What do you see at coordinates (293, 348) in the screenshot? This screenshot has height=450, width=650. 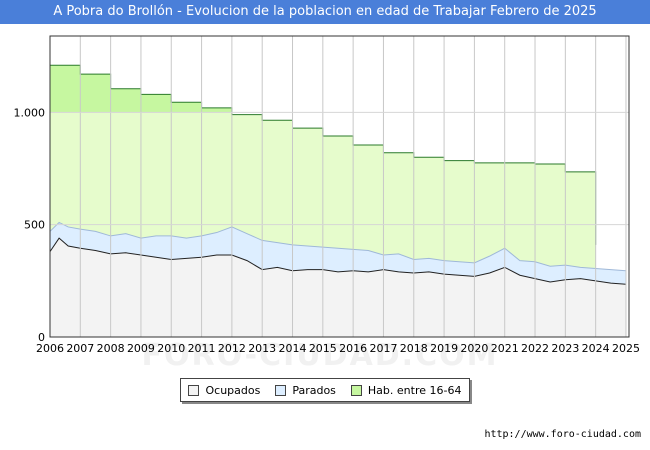 I see `x-tick-label: 2014` at bounding box center [293, 348].